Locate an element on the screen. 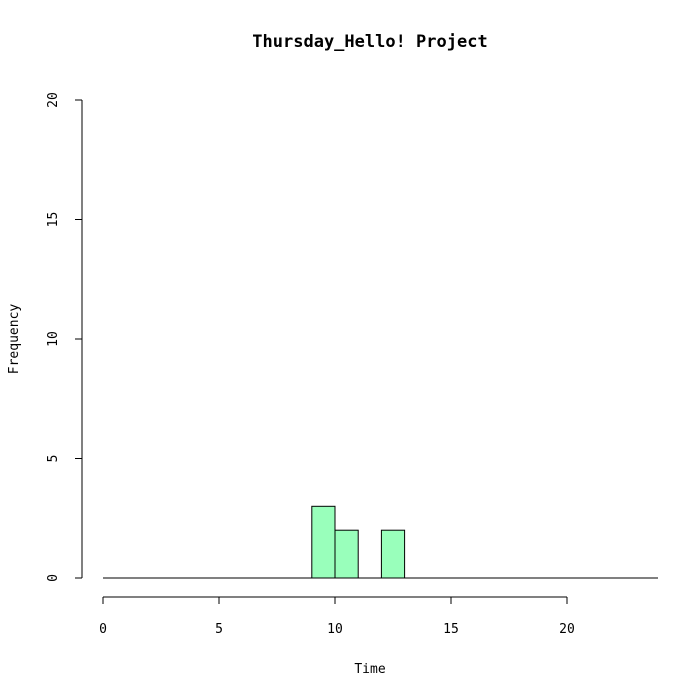 The width and height of the screenshot is (699, 699). y-tick-label: 15 is located at coordinates (53, 220).